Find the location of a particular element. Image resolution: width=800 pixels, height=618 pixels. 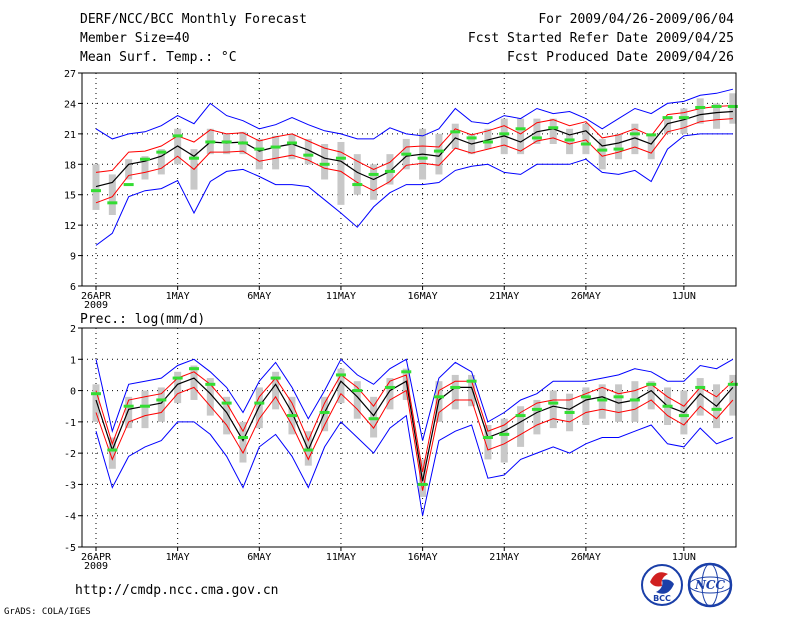

prec-xtick-label: 1MAY is located at coordinates (178, 557).